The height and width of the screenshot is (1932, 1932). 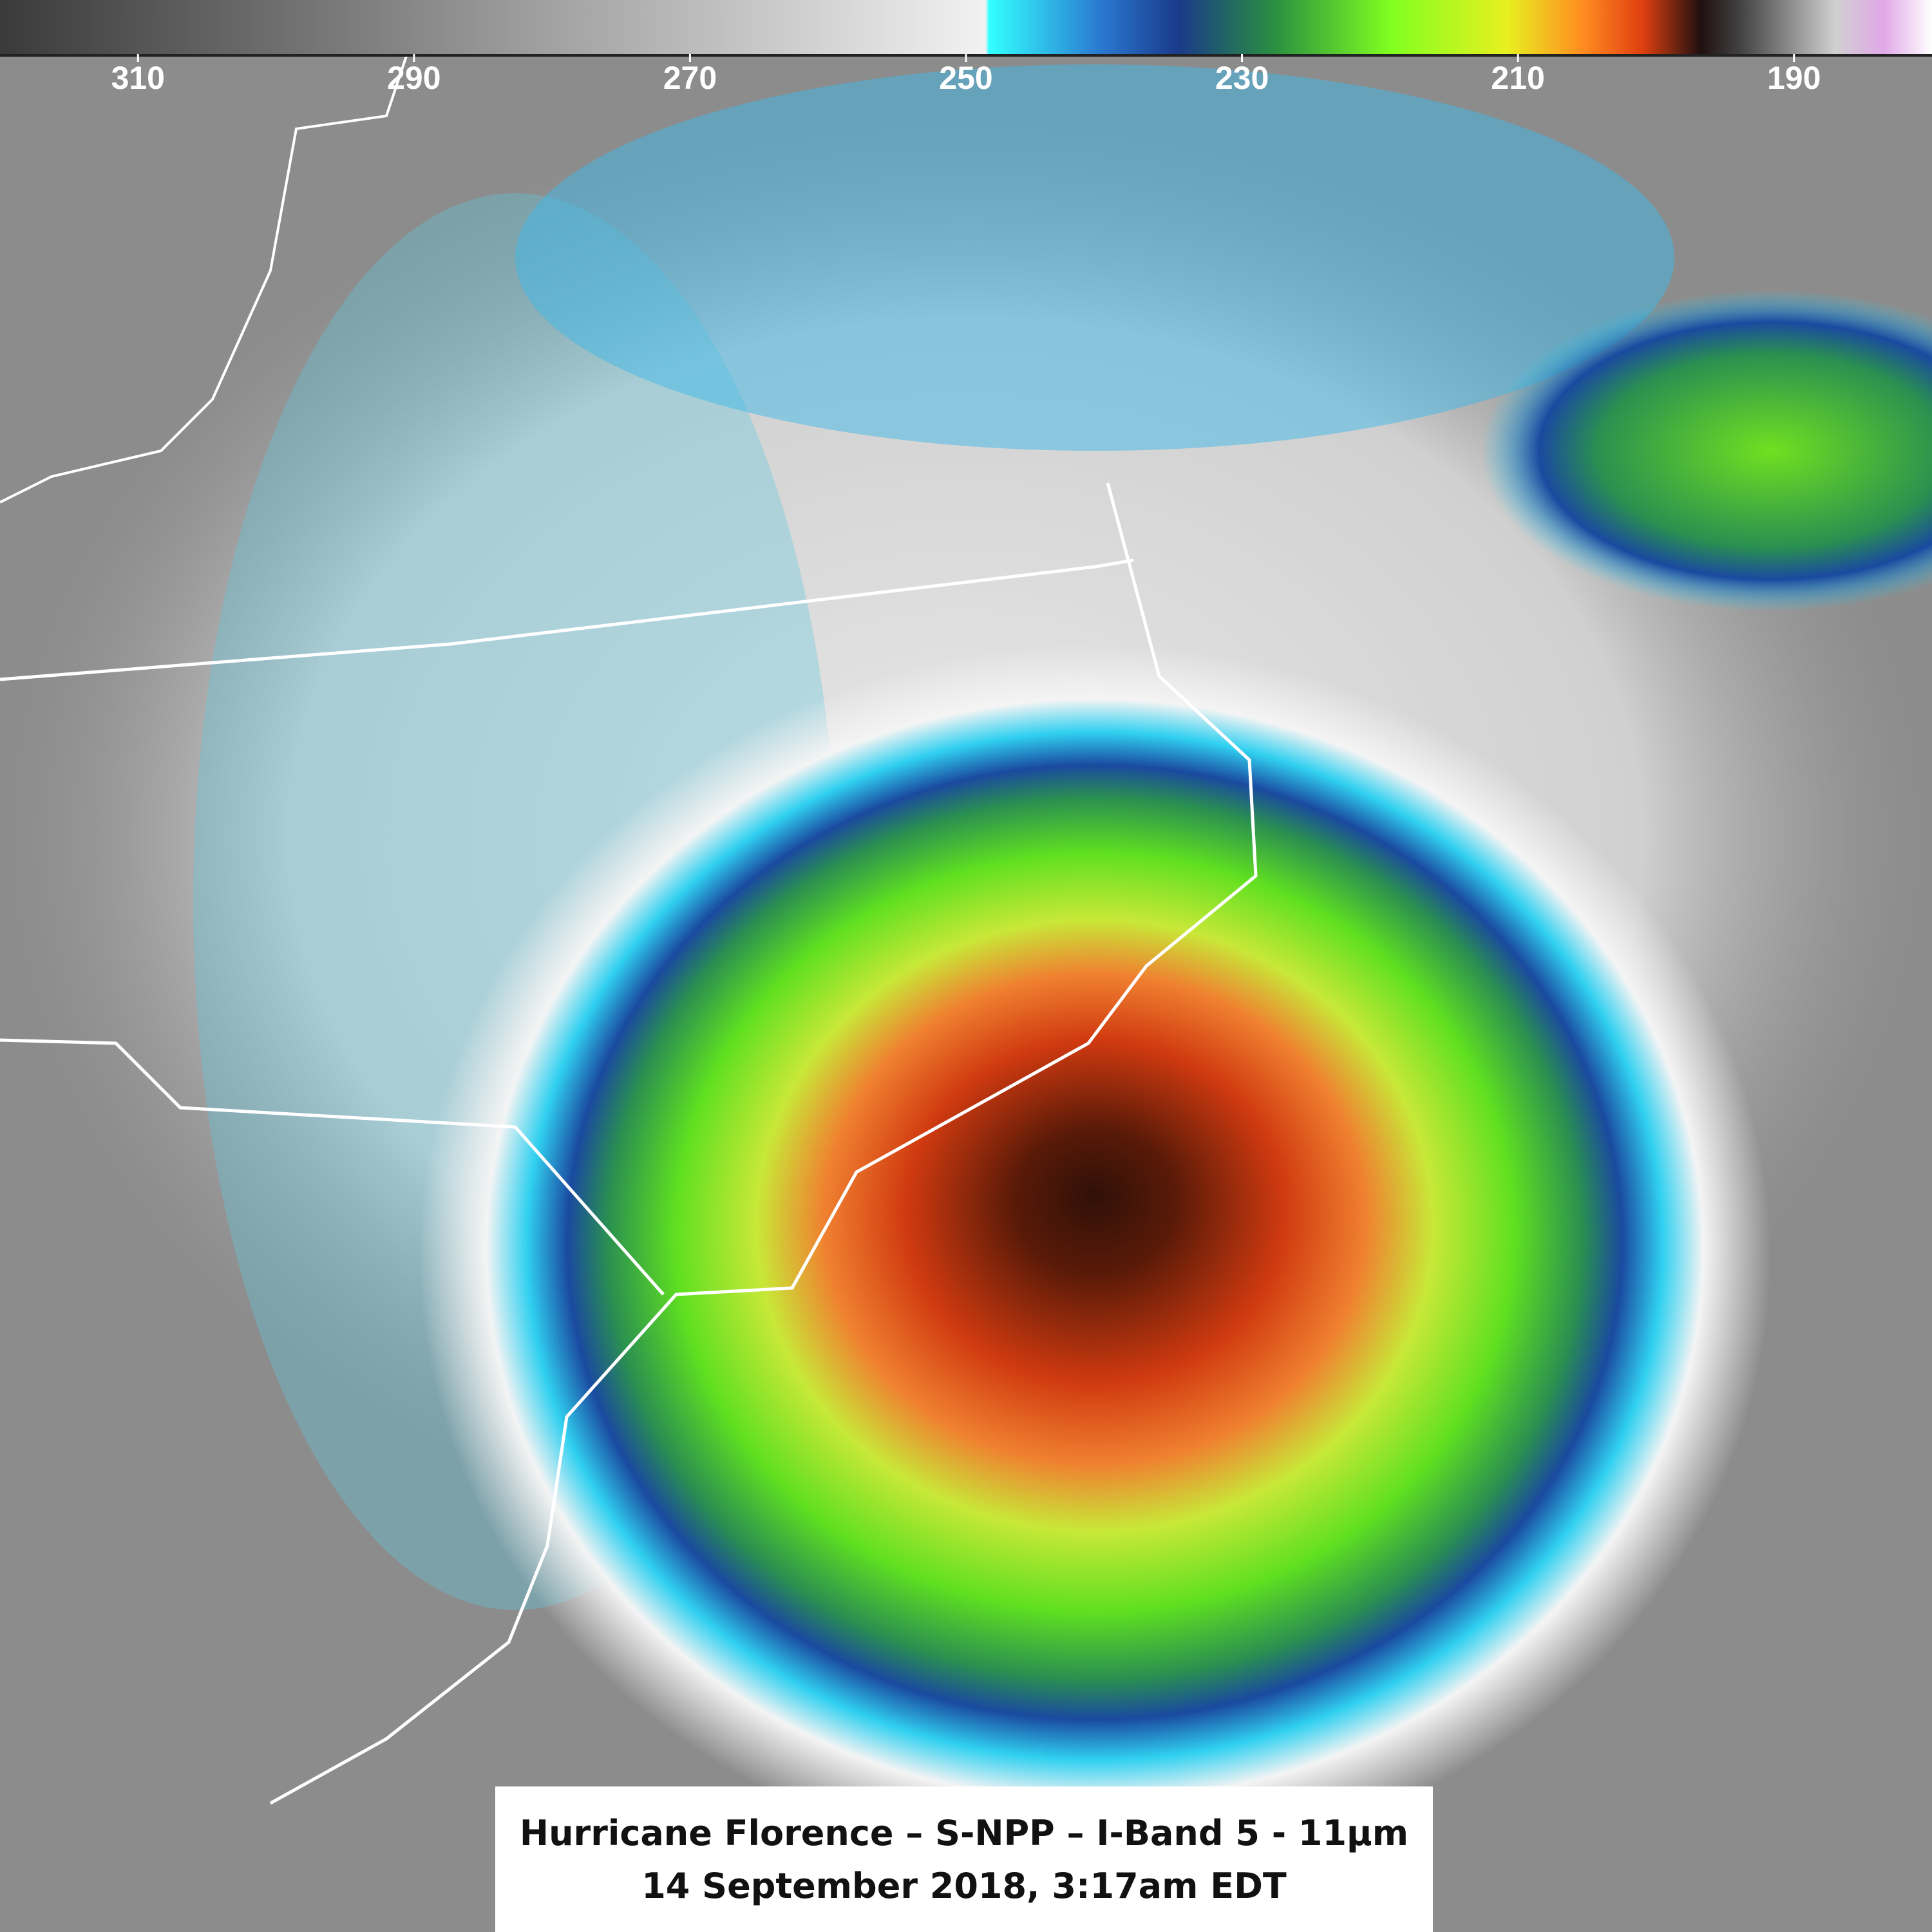 I want to click on colorbar-tick-label: 230, so click(x=1242, y=78).